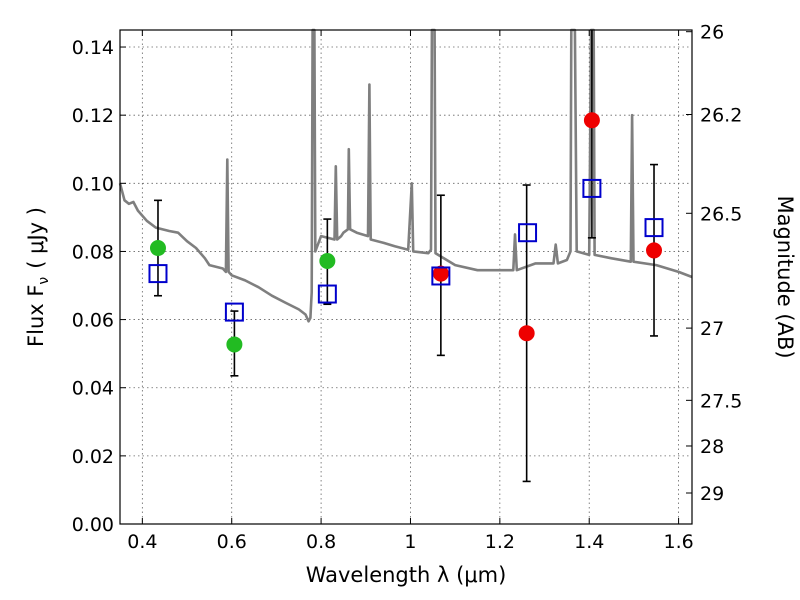  What do you see at coordinates (93, 321) in the screenshot?
I see `y-tick-label: 0.06` at bounding box center [93, 321].